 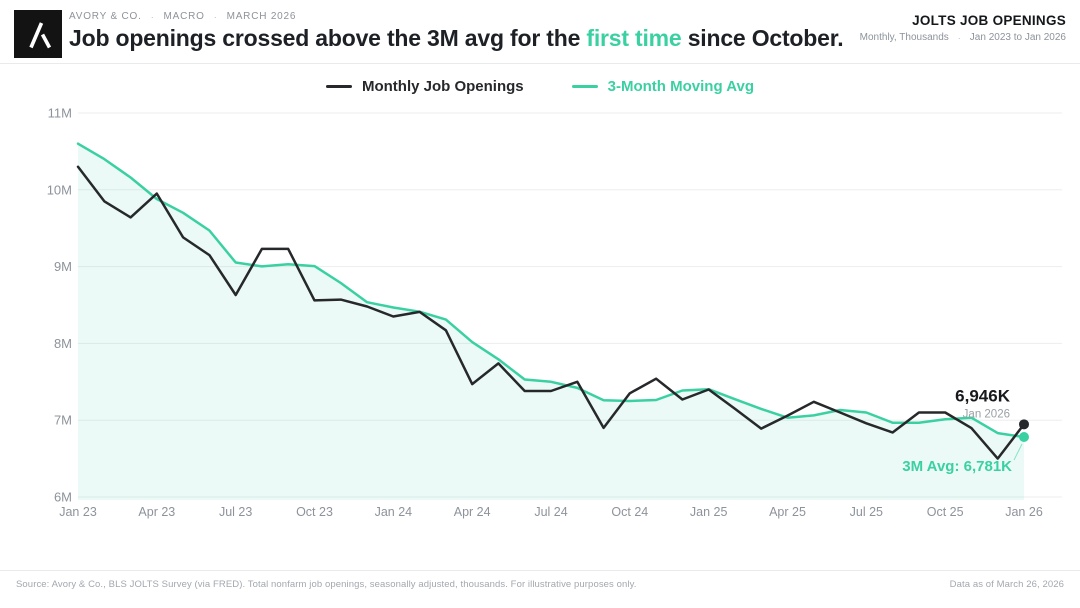 What do you see at coordinates (59, 189) in the screenshot?
I see `y-axis-label: 10M` at bounding box center [59, 189].